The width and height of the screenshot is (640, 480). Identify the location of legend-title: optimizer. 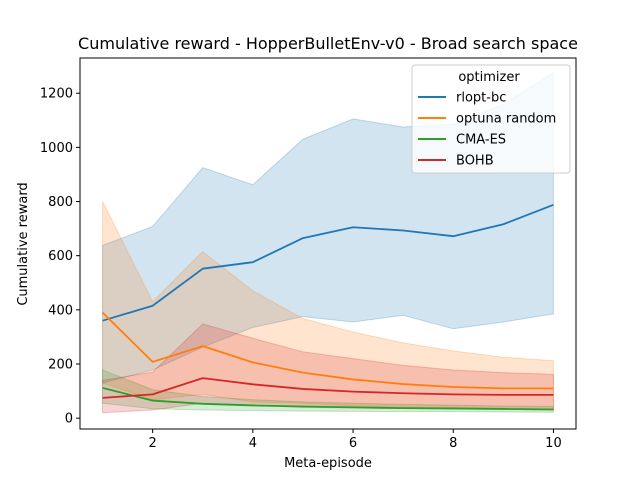
(489, 77).